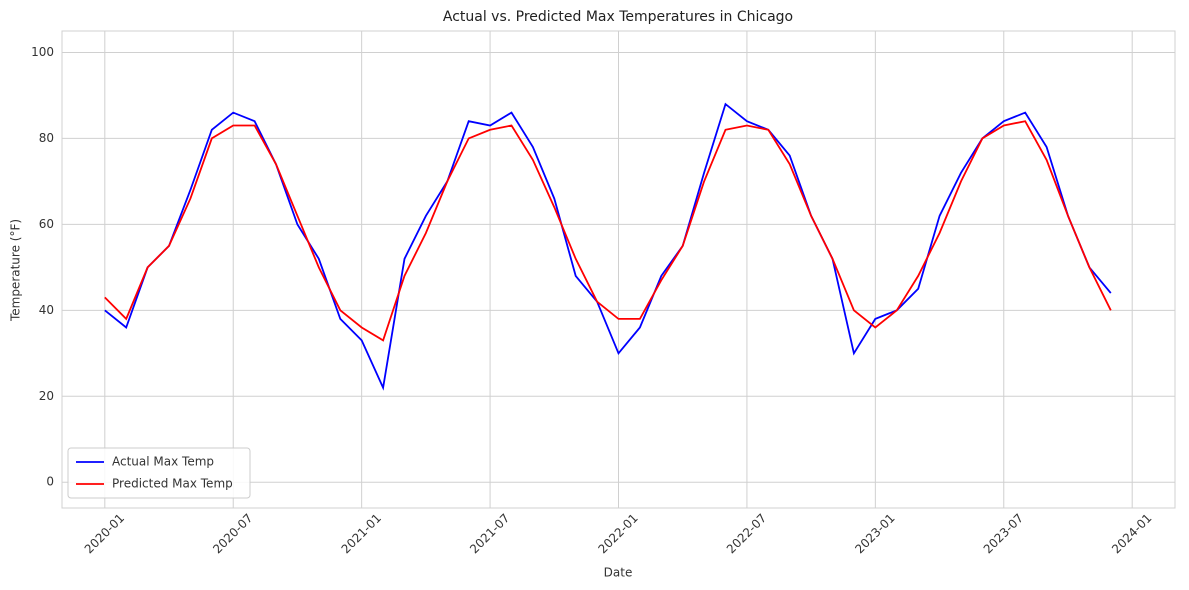 Image resolution: width=1189 pixels, height=590 pixels. I want to click on x-tick-label: 2022-01, so click(617, 533).